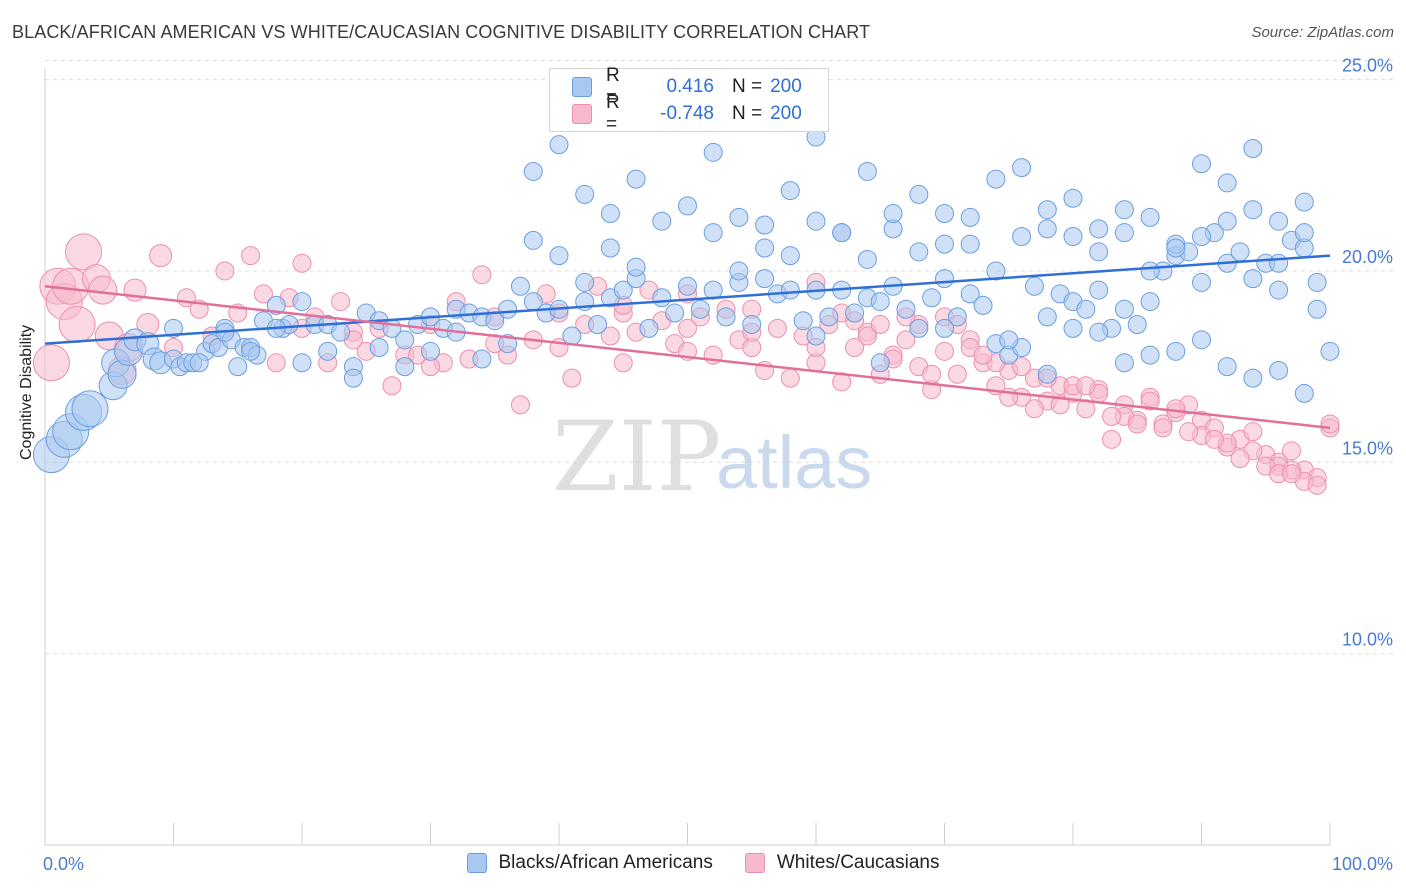 The image size is (1406, 892). I want to click on trend-line-blacks, so click(687, 299).